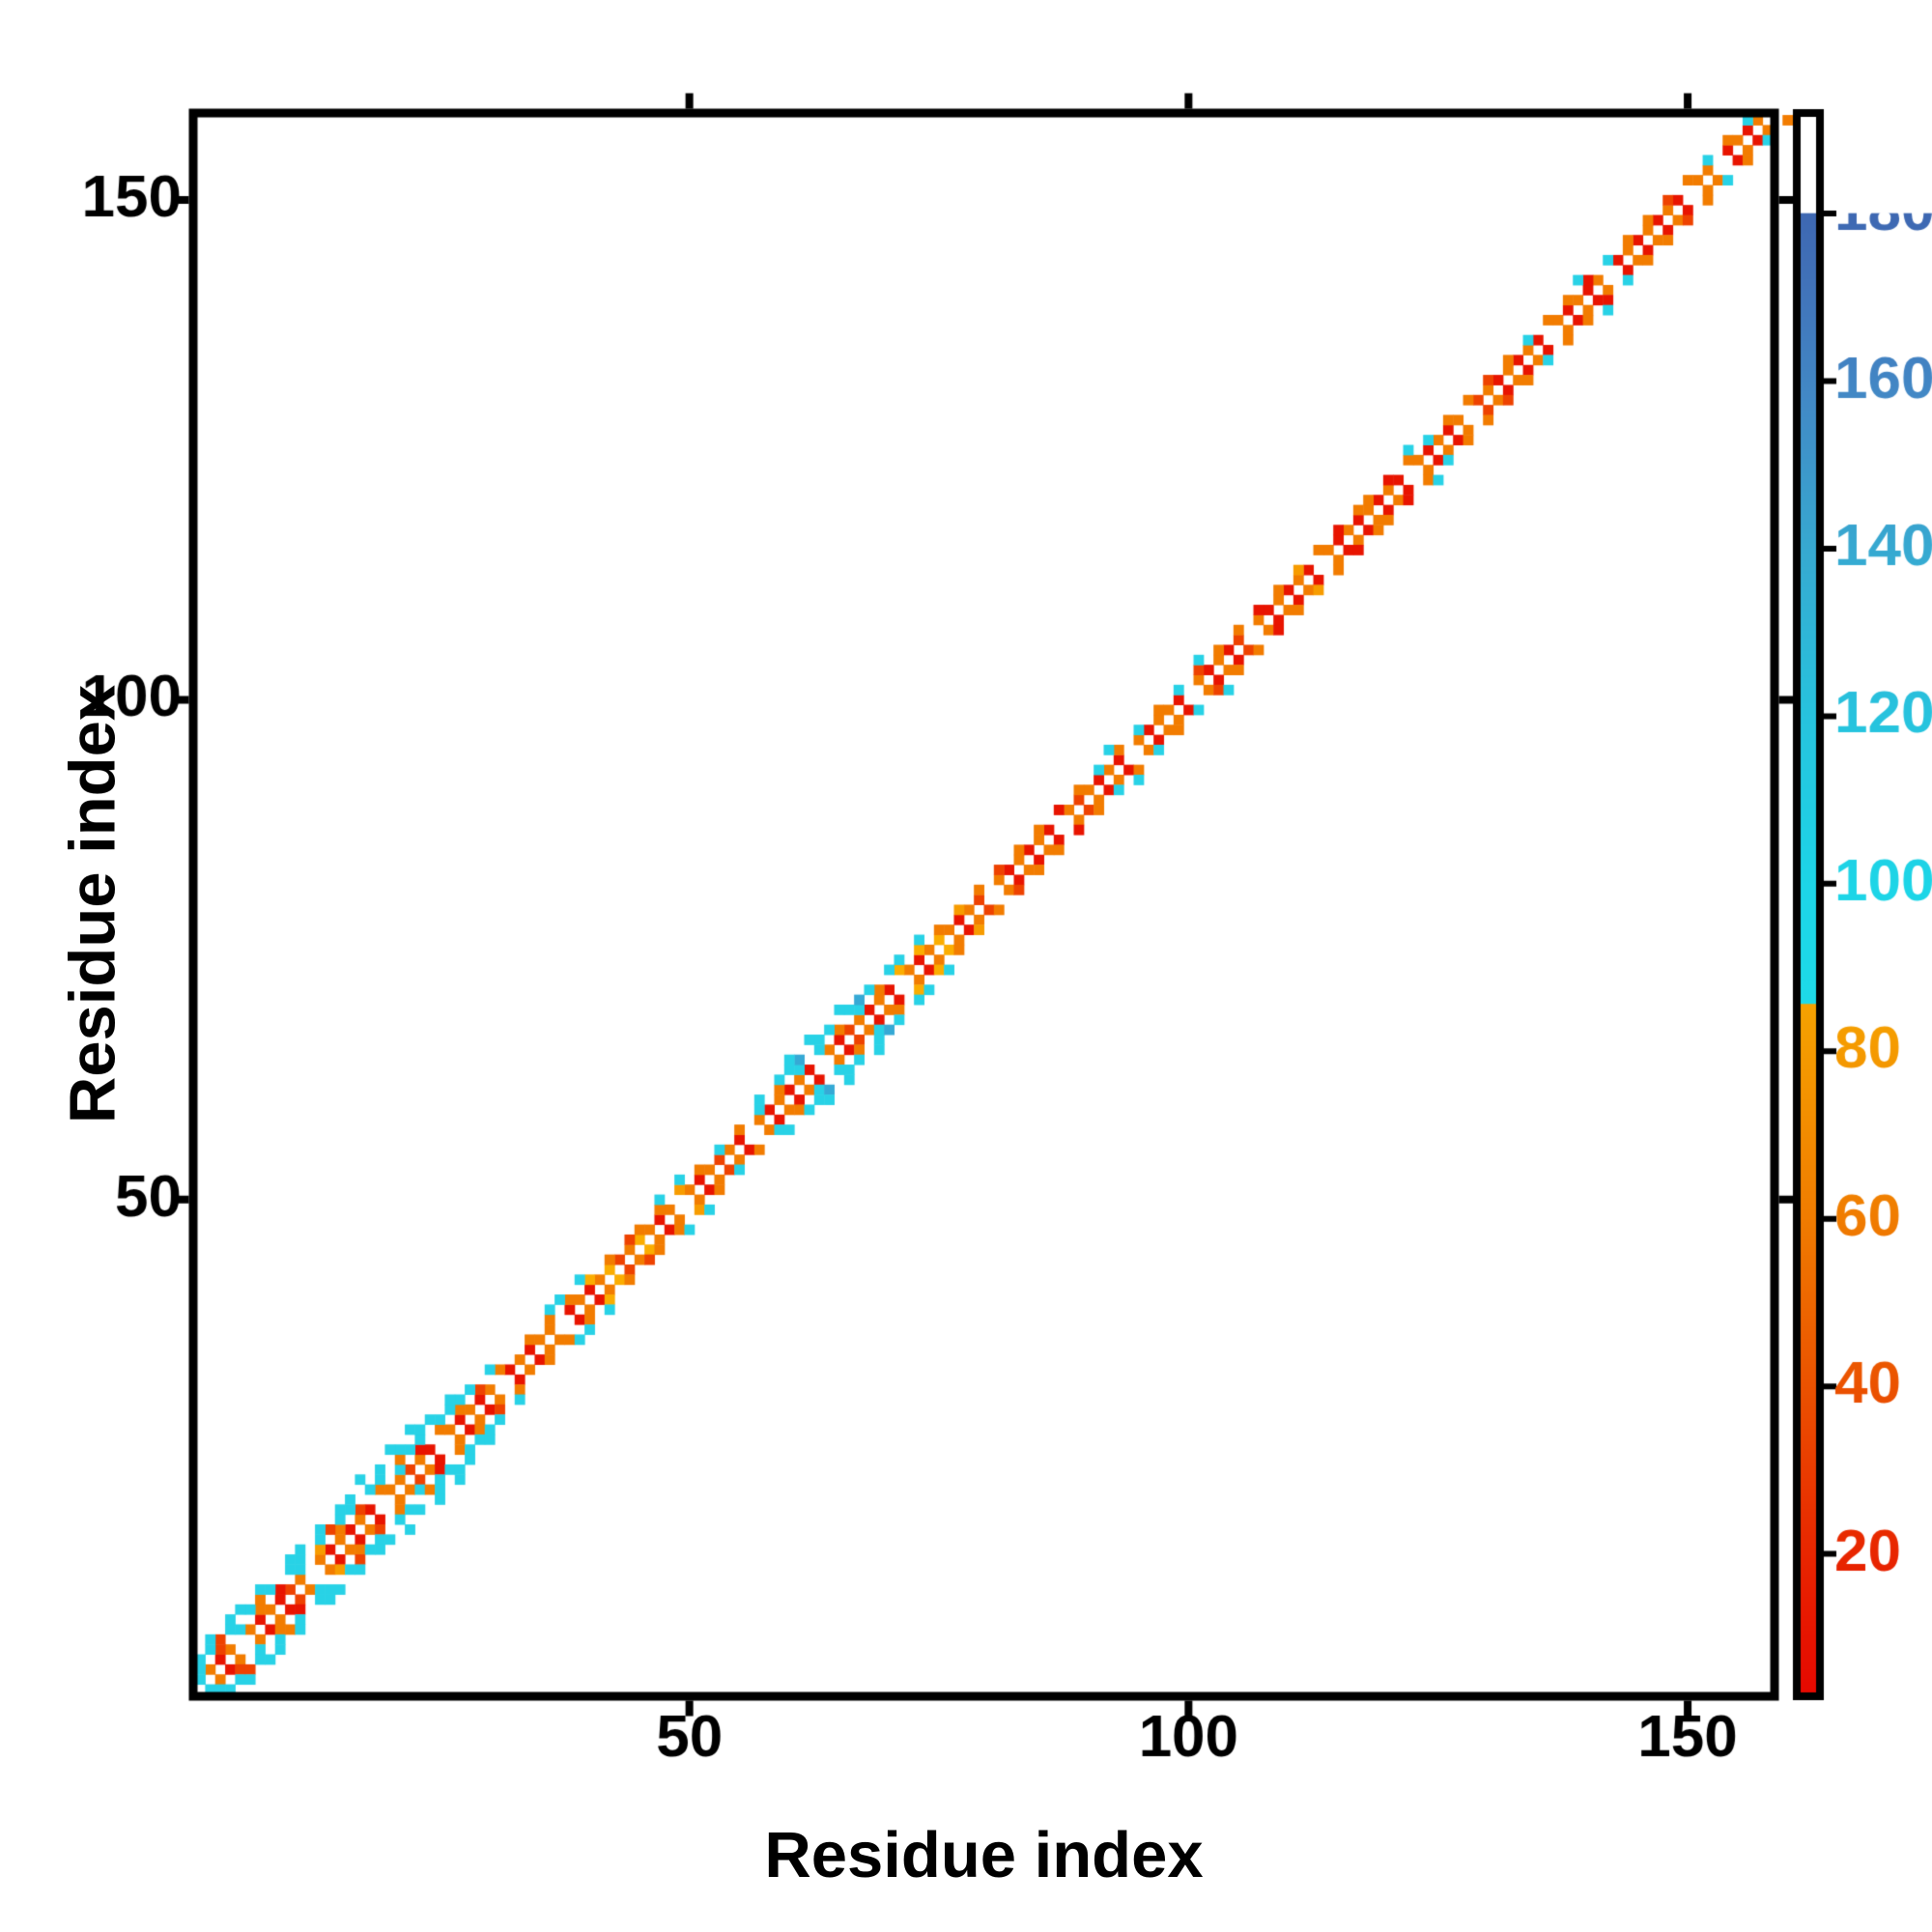 Image resolution: width=1932 pixels, height=1932 pixels. What do you see at coordinates (984, 1855) in the screenshot?
I see `x-axis-title: Residue index` at bounding box center [984, 1855].